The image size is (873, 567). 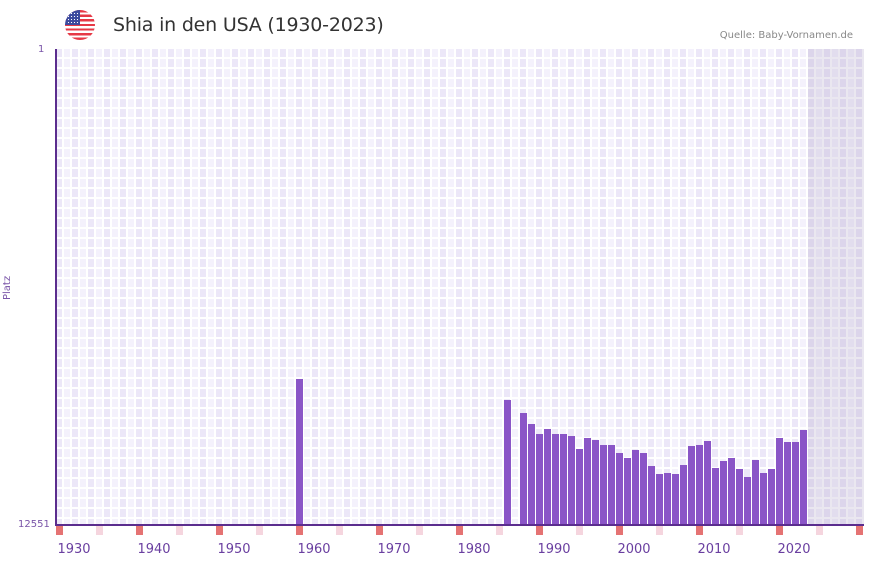 I want to click on bar-2016, so click(x=763, y=499).